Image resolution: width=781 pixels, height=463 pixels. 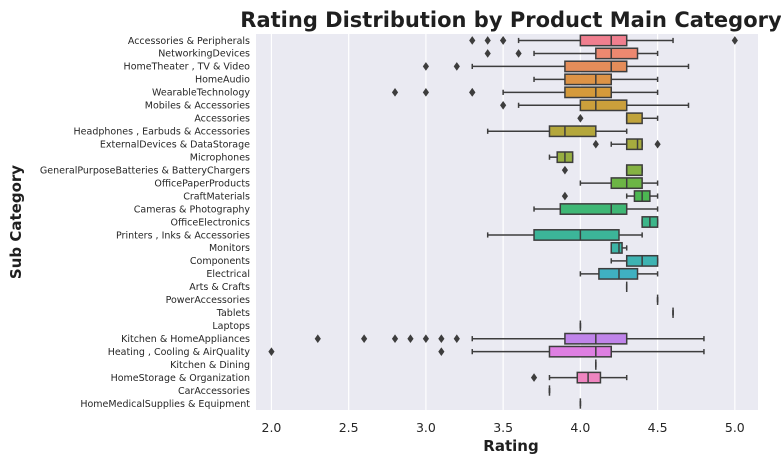 What do you see at coordinates (202, 183) in the screenshot?
I see `y-tick-label: OfficePaperProducts` at bounding box center [202, 183].